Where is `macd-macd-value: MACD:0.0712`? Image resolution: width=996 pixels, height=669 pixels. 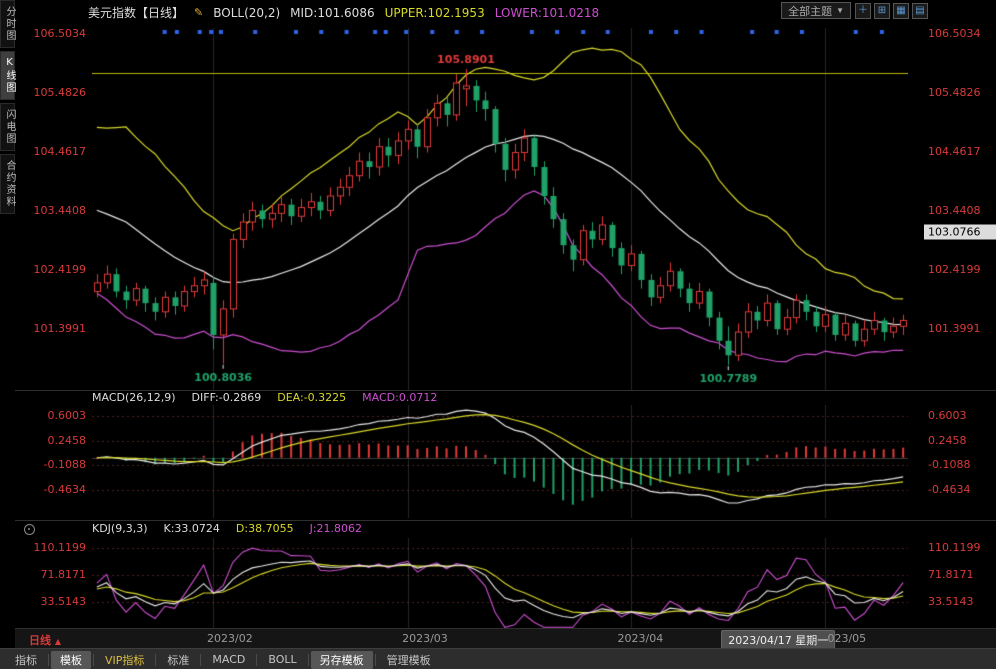 macd-macd-value: MACD:0.0712 is located at coordinates (400, 397).